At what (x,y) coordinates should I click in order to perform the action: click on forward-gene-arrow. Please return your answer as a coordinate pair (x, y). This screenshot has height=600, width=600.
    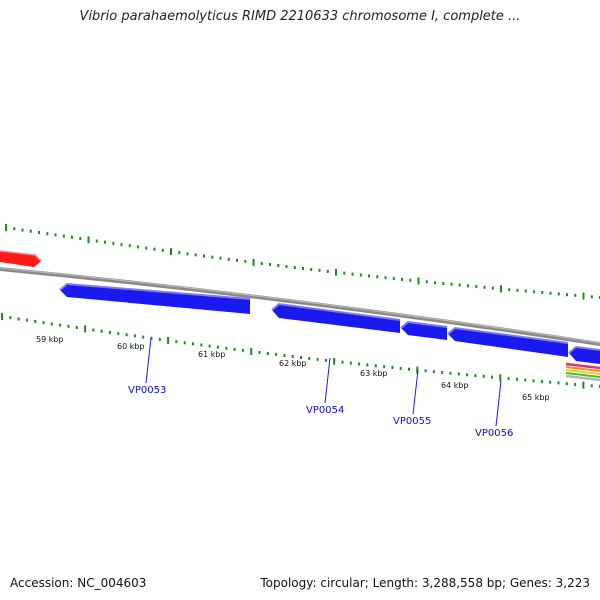
    Looking at the image, I should click on (21, 258).